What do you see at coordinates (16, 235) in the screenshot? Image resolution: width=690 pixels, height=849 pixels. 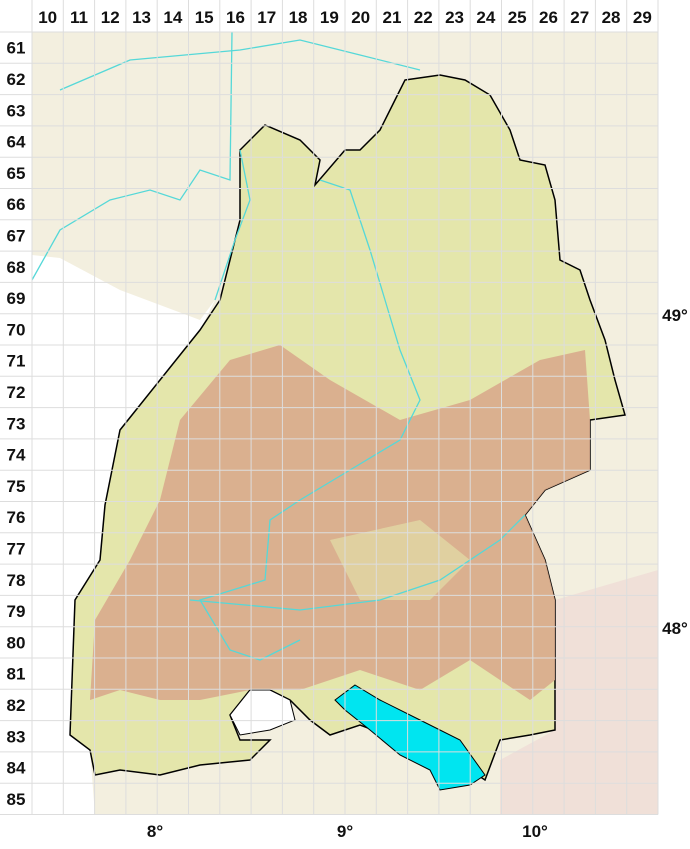 I see `row-label: 67` at bounding box center [16, 235].